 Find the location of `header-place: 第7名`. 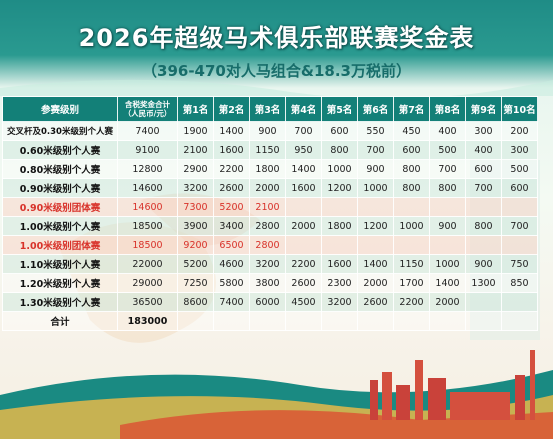

header-place: 第7名 is located at coordinates (411, 109).